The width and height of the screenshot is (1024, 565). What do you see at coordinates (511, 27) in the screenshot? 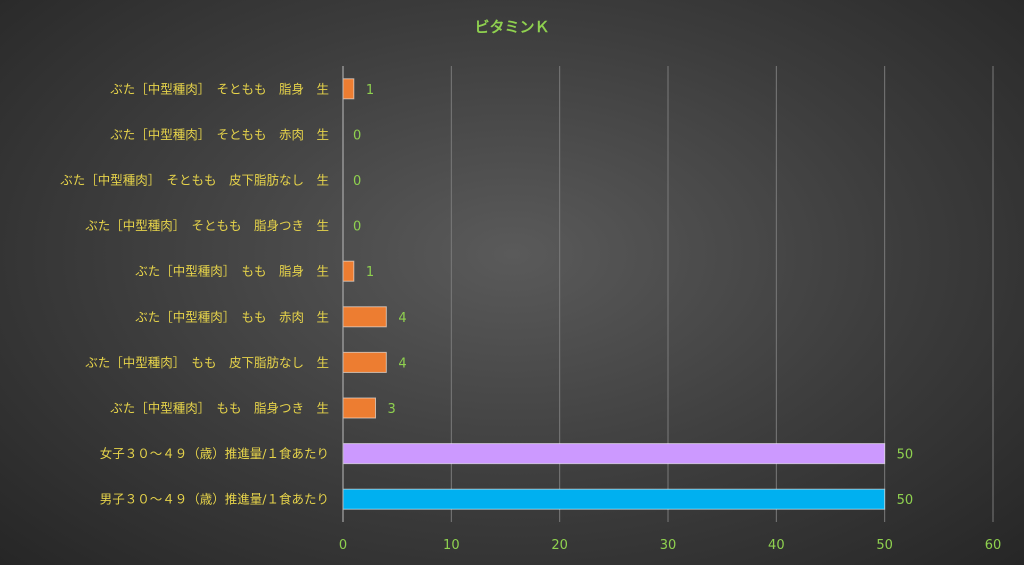
I see `chart-title: ビタミンＫ` at bounding box center [511, 27].